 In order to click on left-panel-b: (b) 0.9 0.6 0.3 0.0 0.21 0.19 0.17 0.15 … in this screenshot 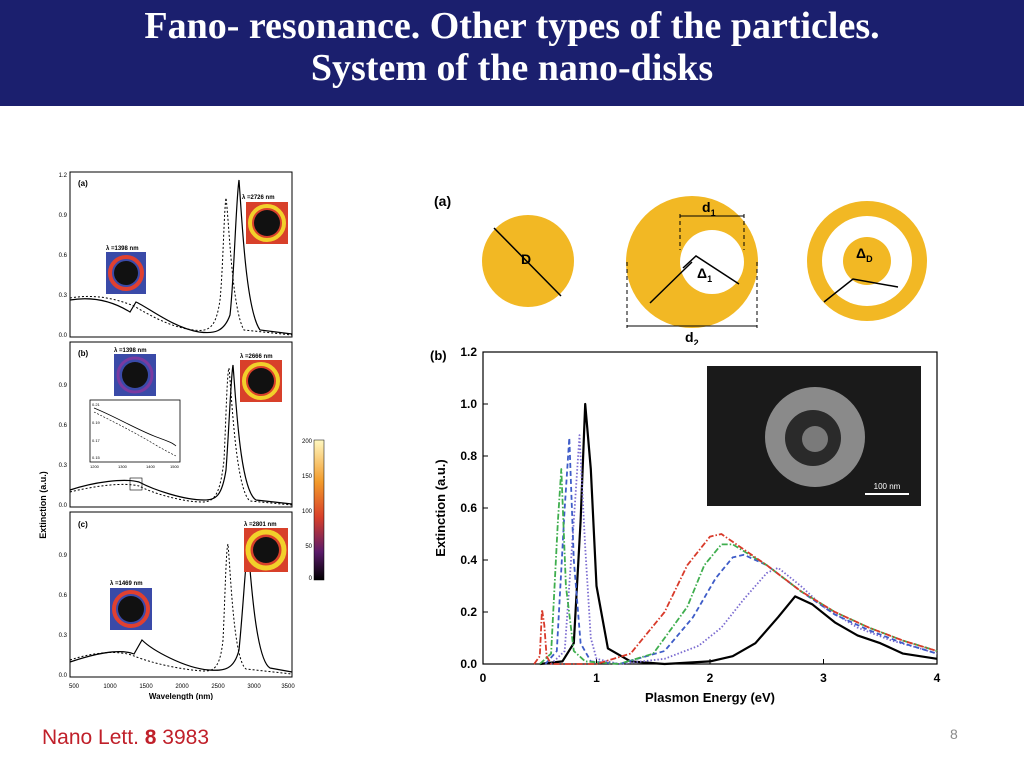, I will do `click(176, 425)`.